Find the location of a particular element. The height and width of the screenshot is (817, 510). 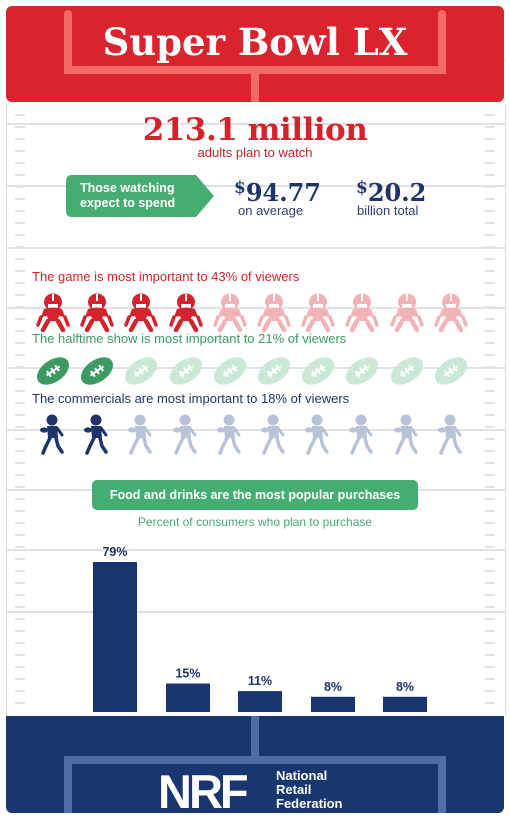

average-spend: $94.77 is located at coordinates (277, 192).